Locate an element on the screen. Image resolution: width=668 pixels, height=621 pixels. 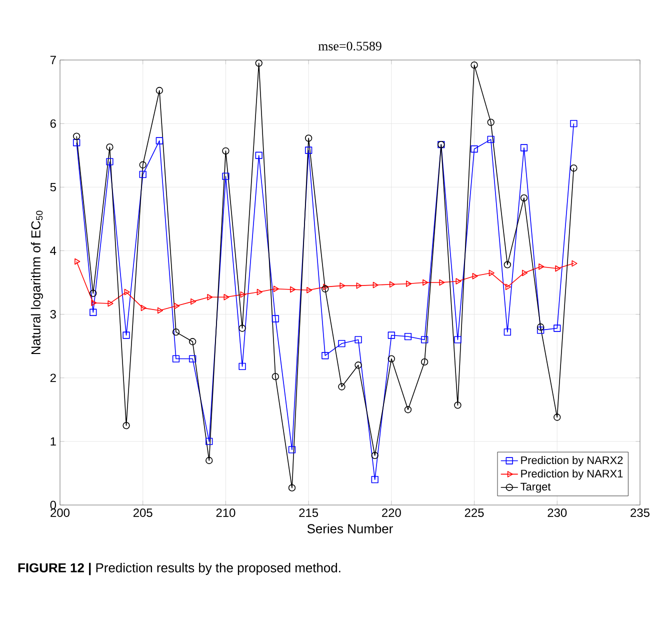
y-tick-label: 3 is located at coordinates (53, 314).